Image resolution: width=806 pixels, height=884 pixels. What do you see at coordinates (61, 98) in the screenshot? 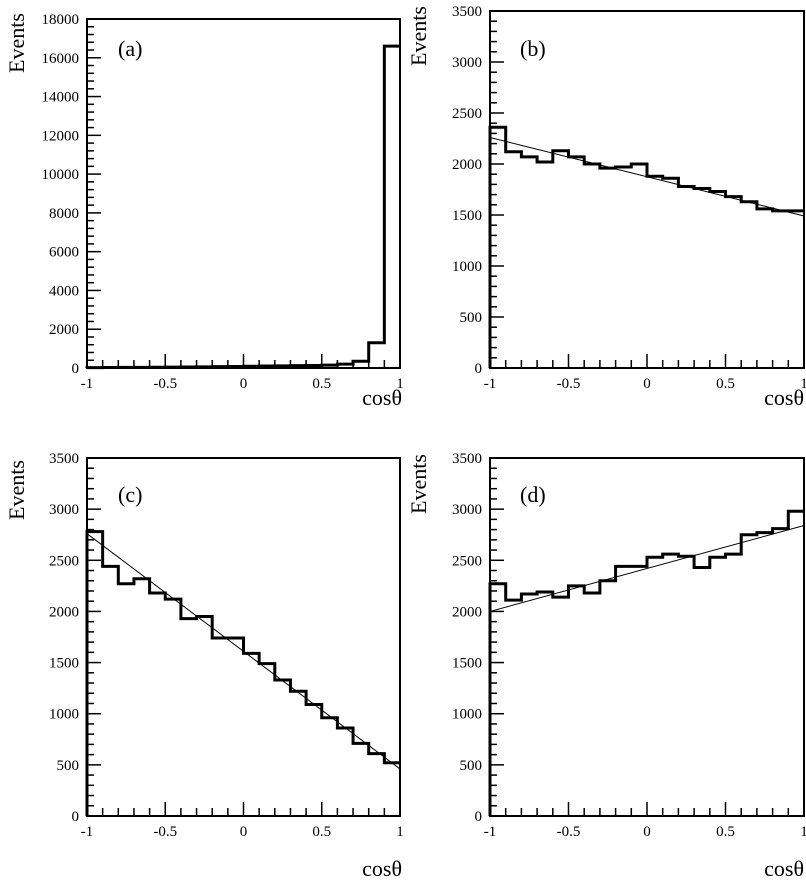
I see `y-tick-label: 14000` at bounding box center [61, 98].